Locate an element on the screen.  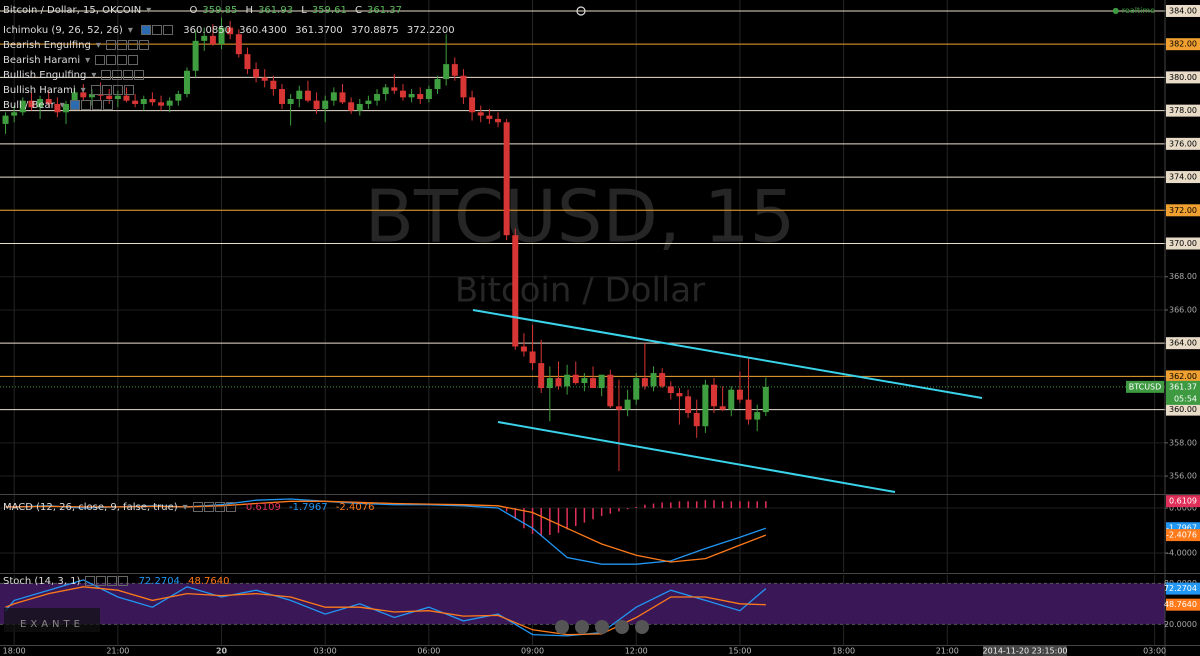
y-tick-label: 382.00 is located at coordinates (1183, 44).